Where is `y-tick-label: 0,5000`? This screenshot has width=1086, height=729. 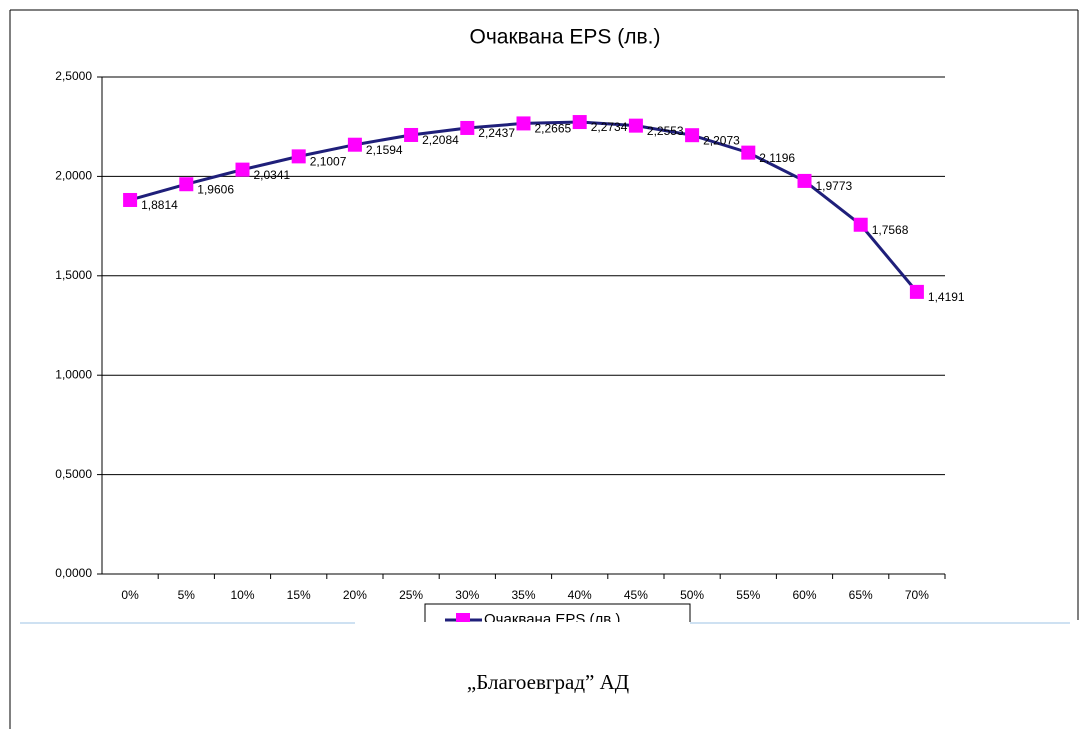
y-tick-label: 0,5000 is located at coordinates (73, 474).